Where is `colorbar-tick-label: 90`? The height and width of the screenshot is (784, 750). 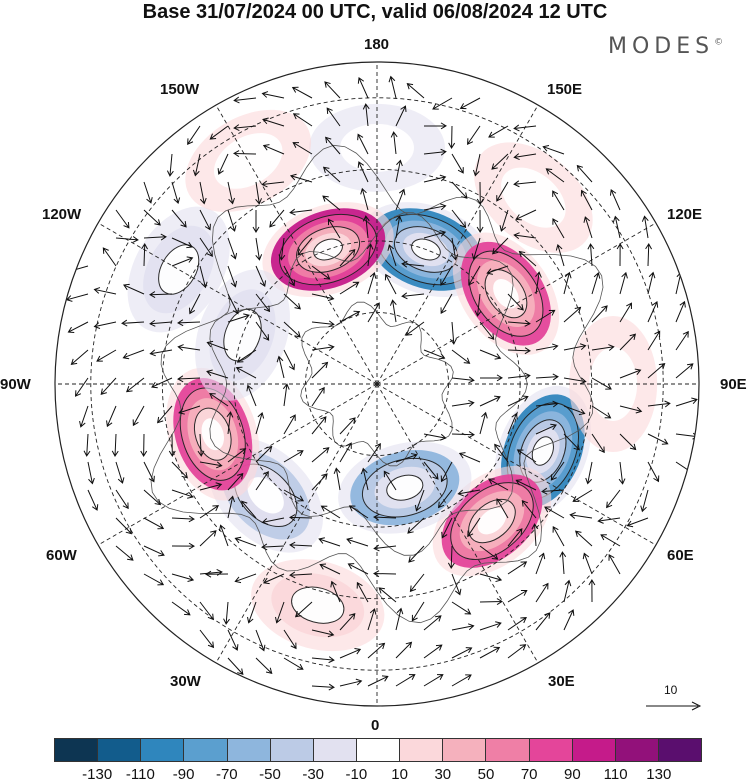 colorbar-tick-label: 90 is located at coordinates (572, 774).